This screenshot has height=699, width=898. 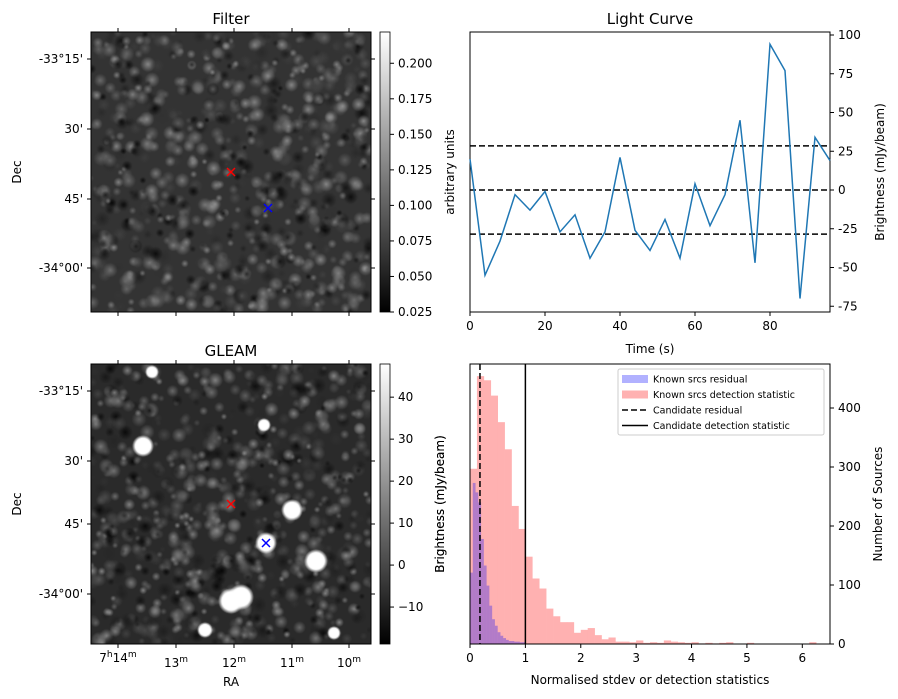 I want to click on ra-tick-label: 12m, so click(x=234, y=662).